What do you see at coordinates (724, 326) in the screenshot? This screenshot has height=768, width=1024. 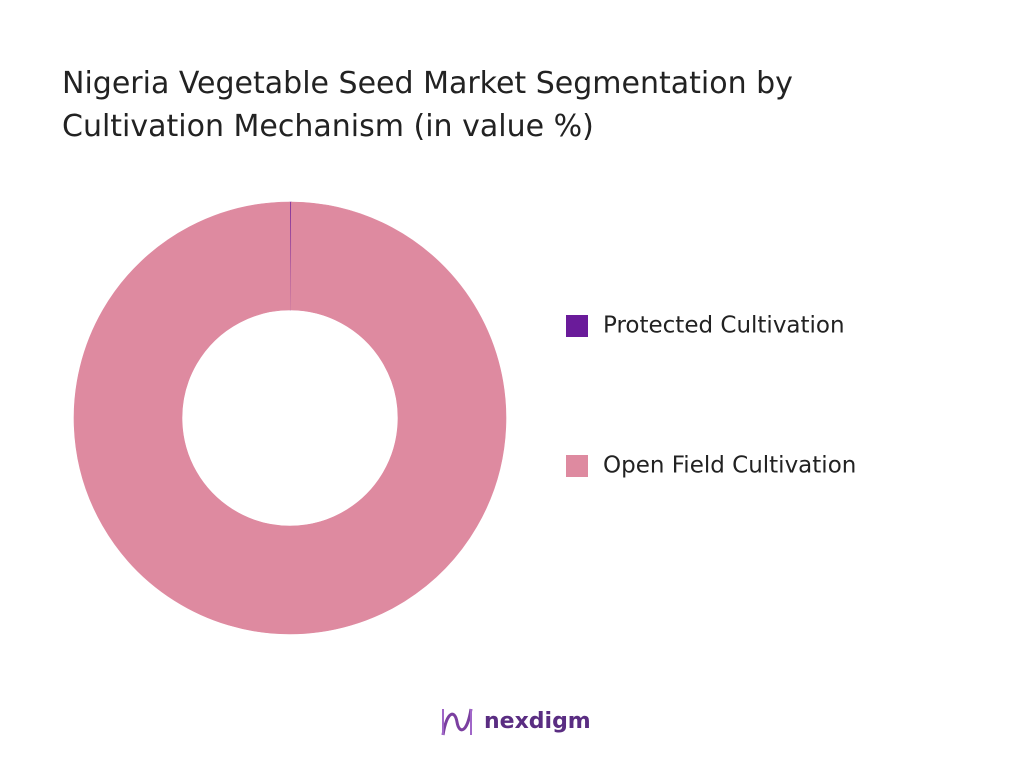 I see `legend-label: Protected Cultivation` at bounding box center [724, 326].